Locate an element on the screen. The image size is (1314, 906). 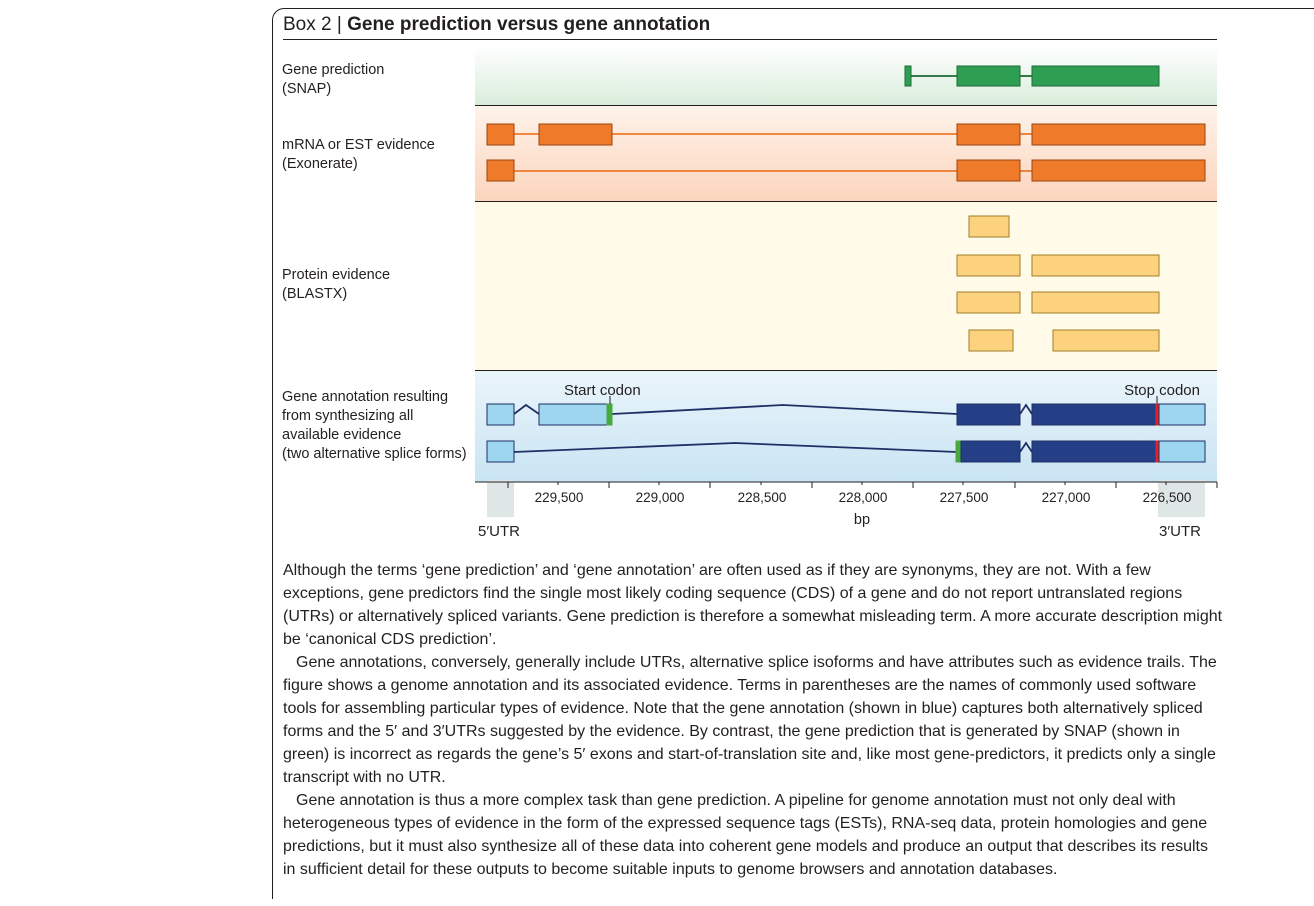
start-codon-label: Start codon is located at coordinates (602, 390).